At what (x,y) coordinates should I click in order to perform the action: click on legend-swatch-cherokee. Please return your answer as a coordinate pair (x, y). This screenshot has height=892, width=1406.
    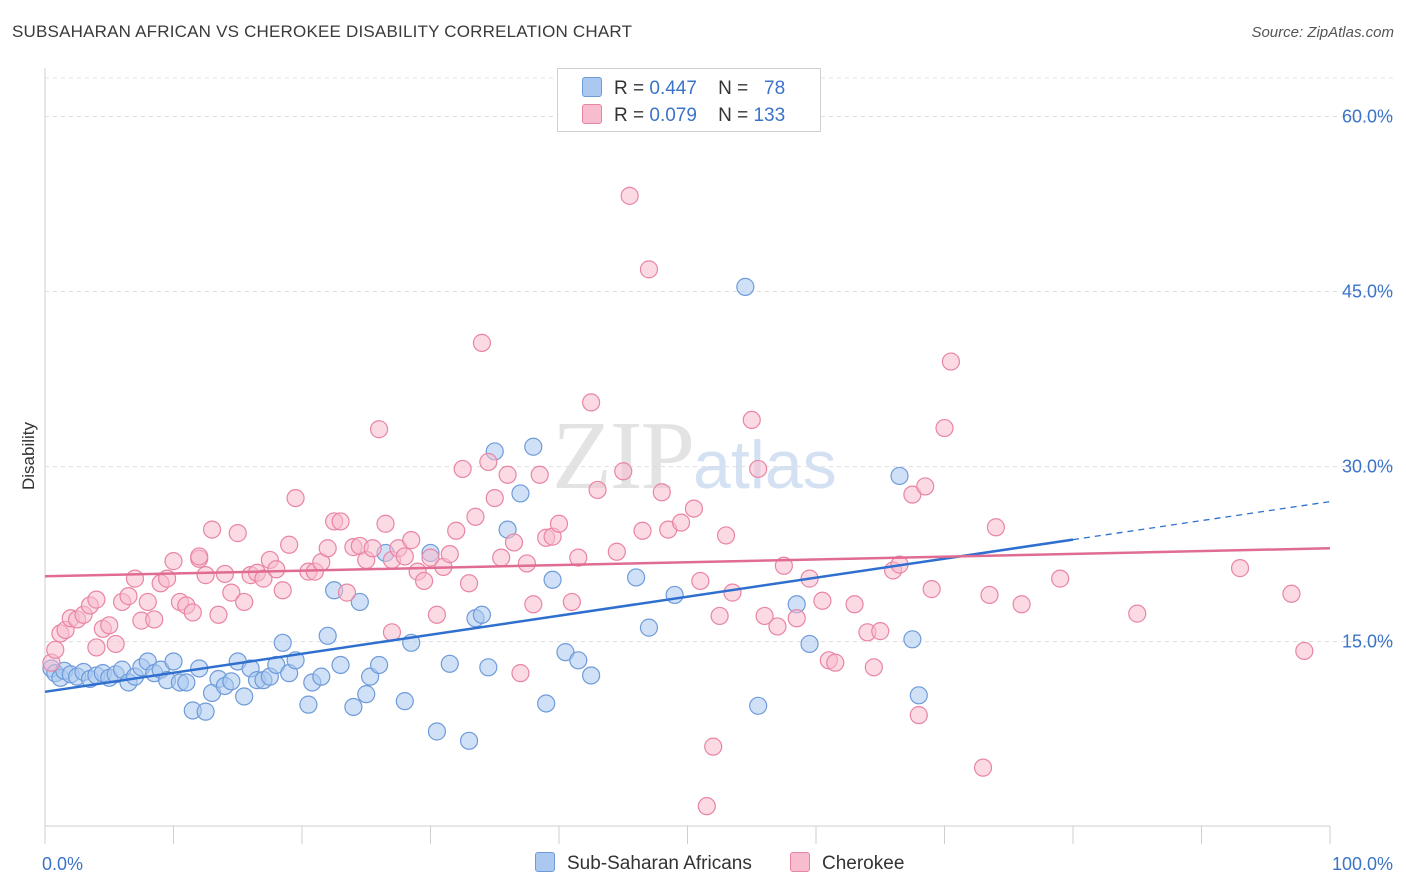
    Looking at the image, I should click on (592, 114).